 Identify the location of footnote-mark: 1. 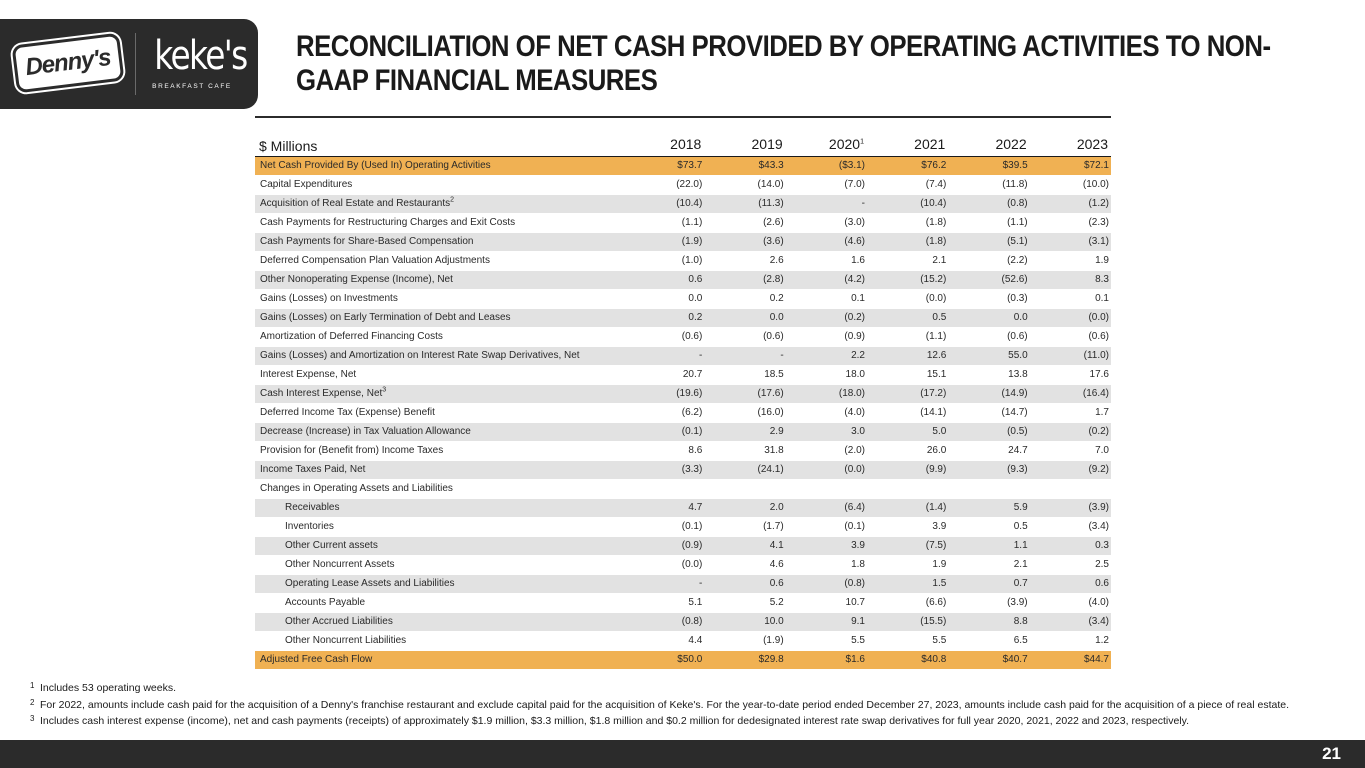
(32, 685).